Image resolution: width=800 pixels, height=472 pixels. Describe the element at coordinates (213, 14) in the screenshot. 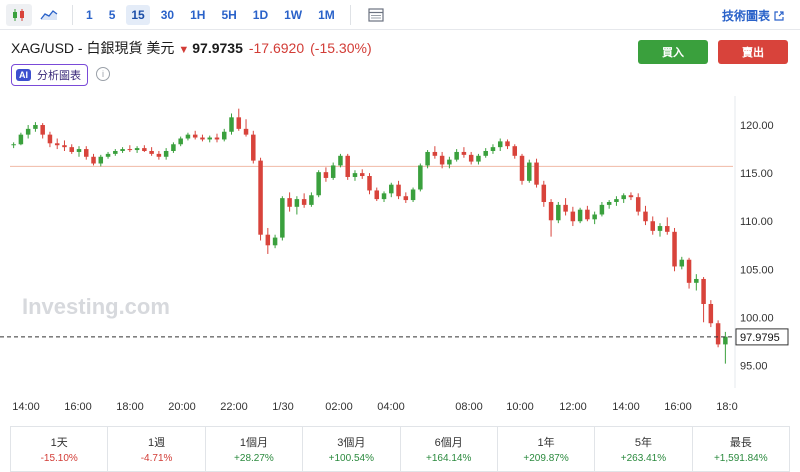

I see `timeframe-group: 1 5 15 30 1H 5H 1D 1W 1M` at that location.